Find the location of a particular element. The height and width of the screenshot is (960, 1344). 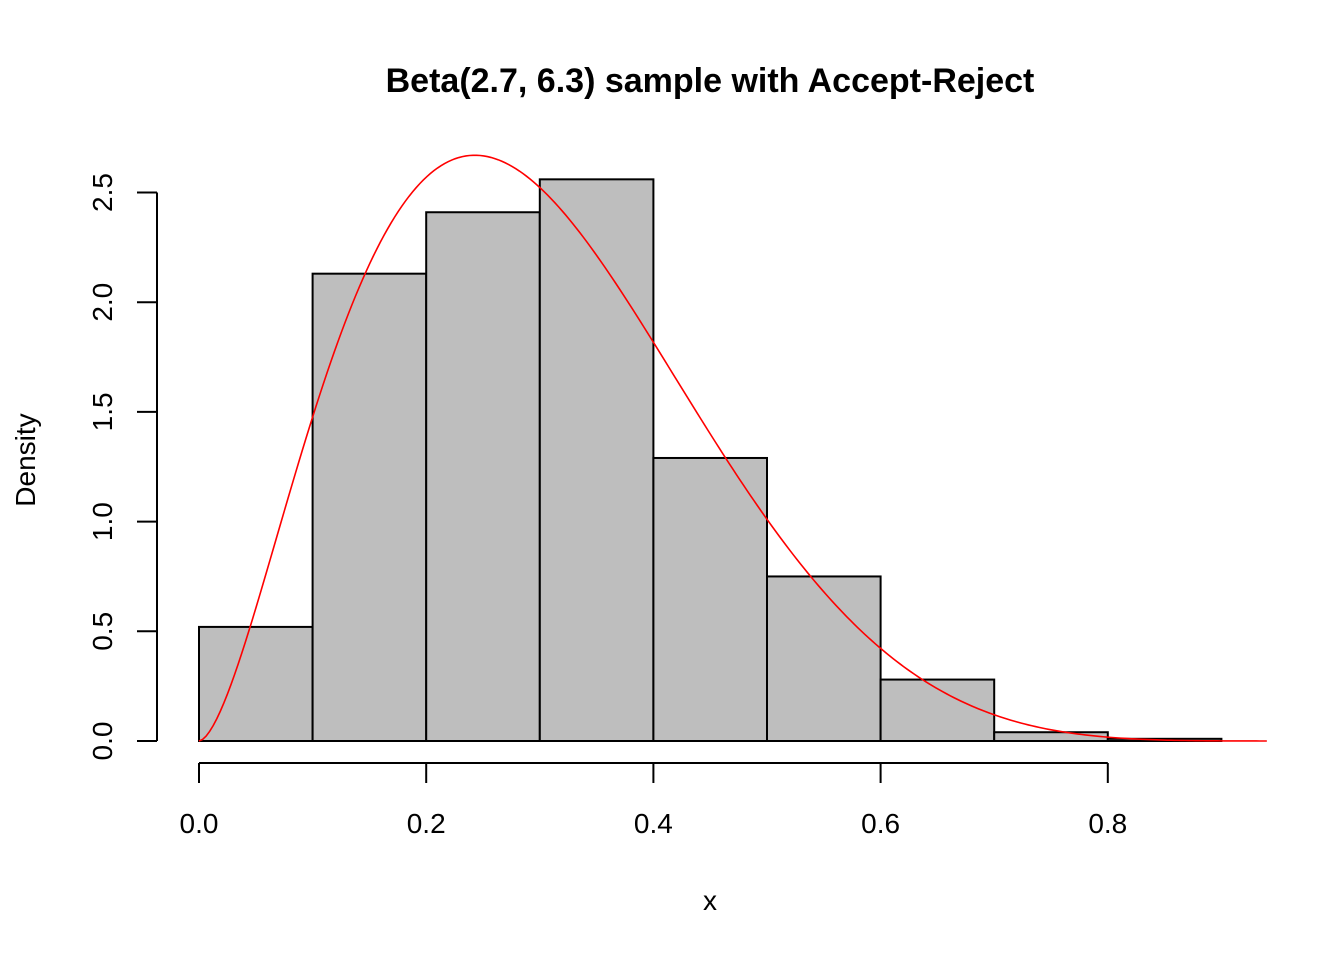

x-axis-label: x is located at coordinates (710, 900).